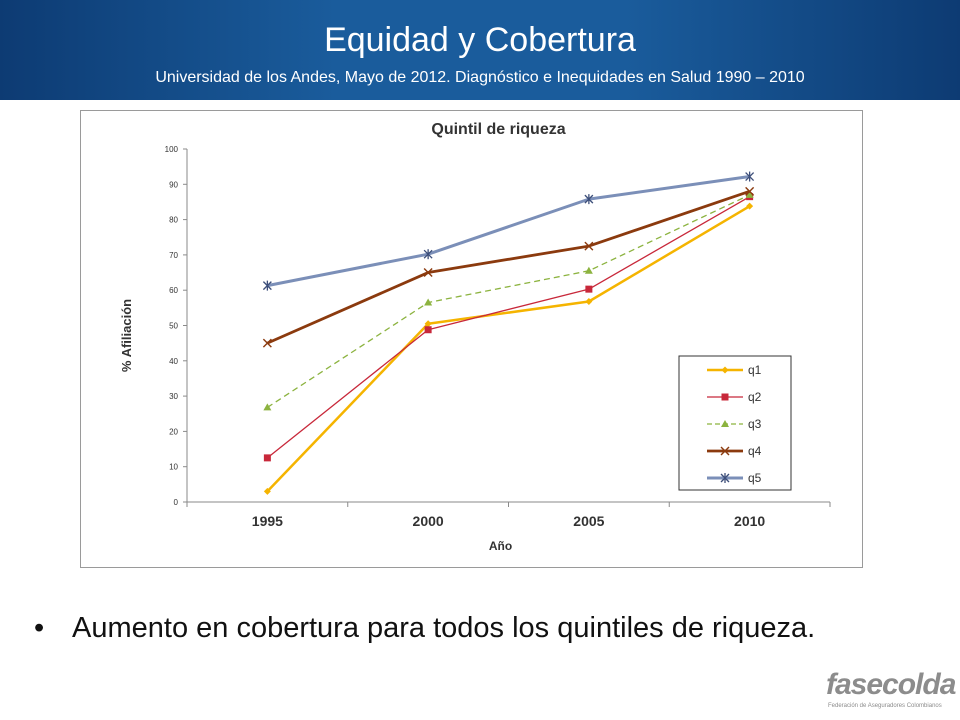 The height and width of the screenshot is (720, 960). I want to click on y-tick-label: 100, so click(172, 149).